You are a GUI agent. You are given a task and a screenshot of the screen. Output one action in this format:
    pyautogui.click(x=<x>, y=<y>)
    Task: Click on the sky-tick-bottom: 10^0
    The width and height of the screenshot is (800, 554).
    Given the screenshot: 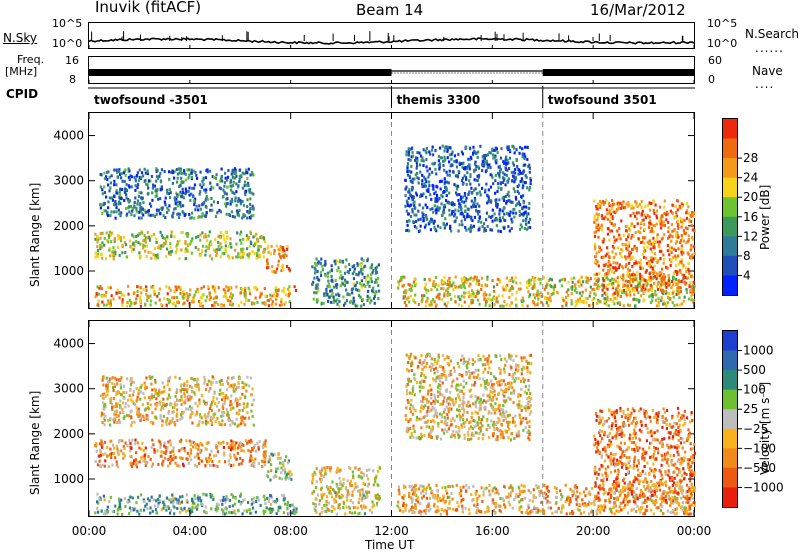 What is the action you would take?
    pyautogui.click(x=67, y=43)
    